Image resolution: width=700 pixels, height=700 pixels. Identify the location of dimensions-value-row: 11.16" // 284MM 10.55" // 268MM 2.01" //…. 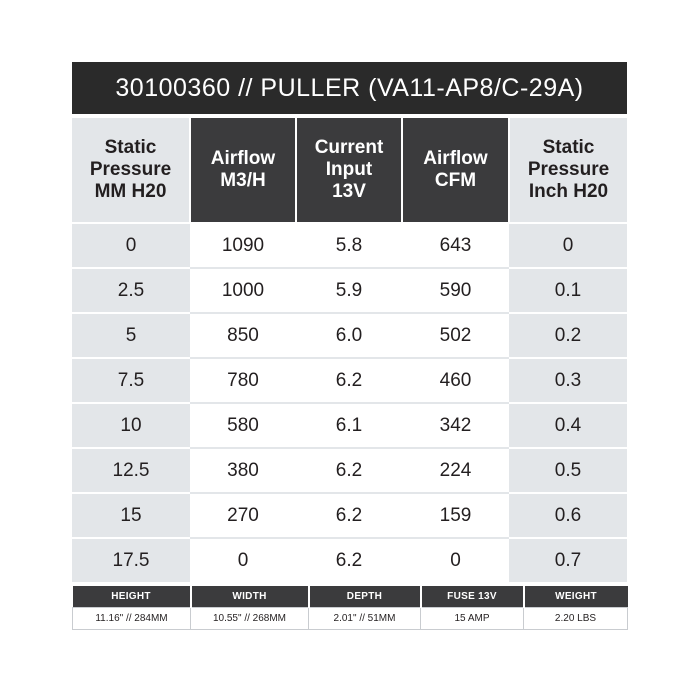
(350, 618).